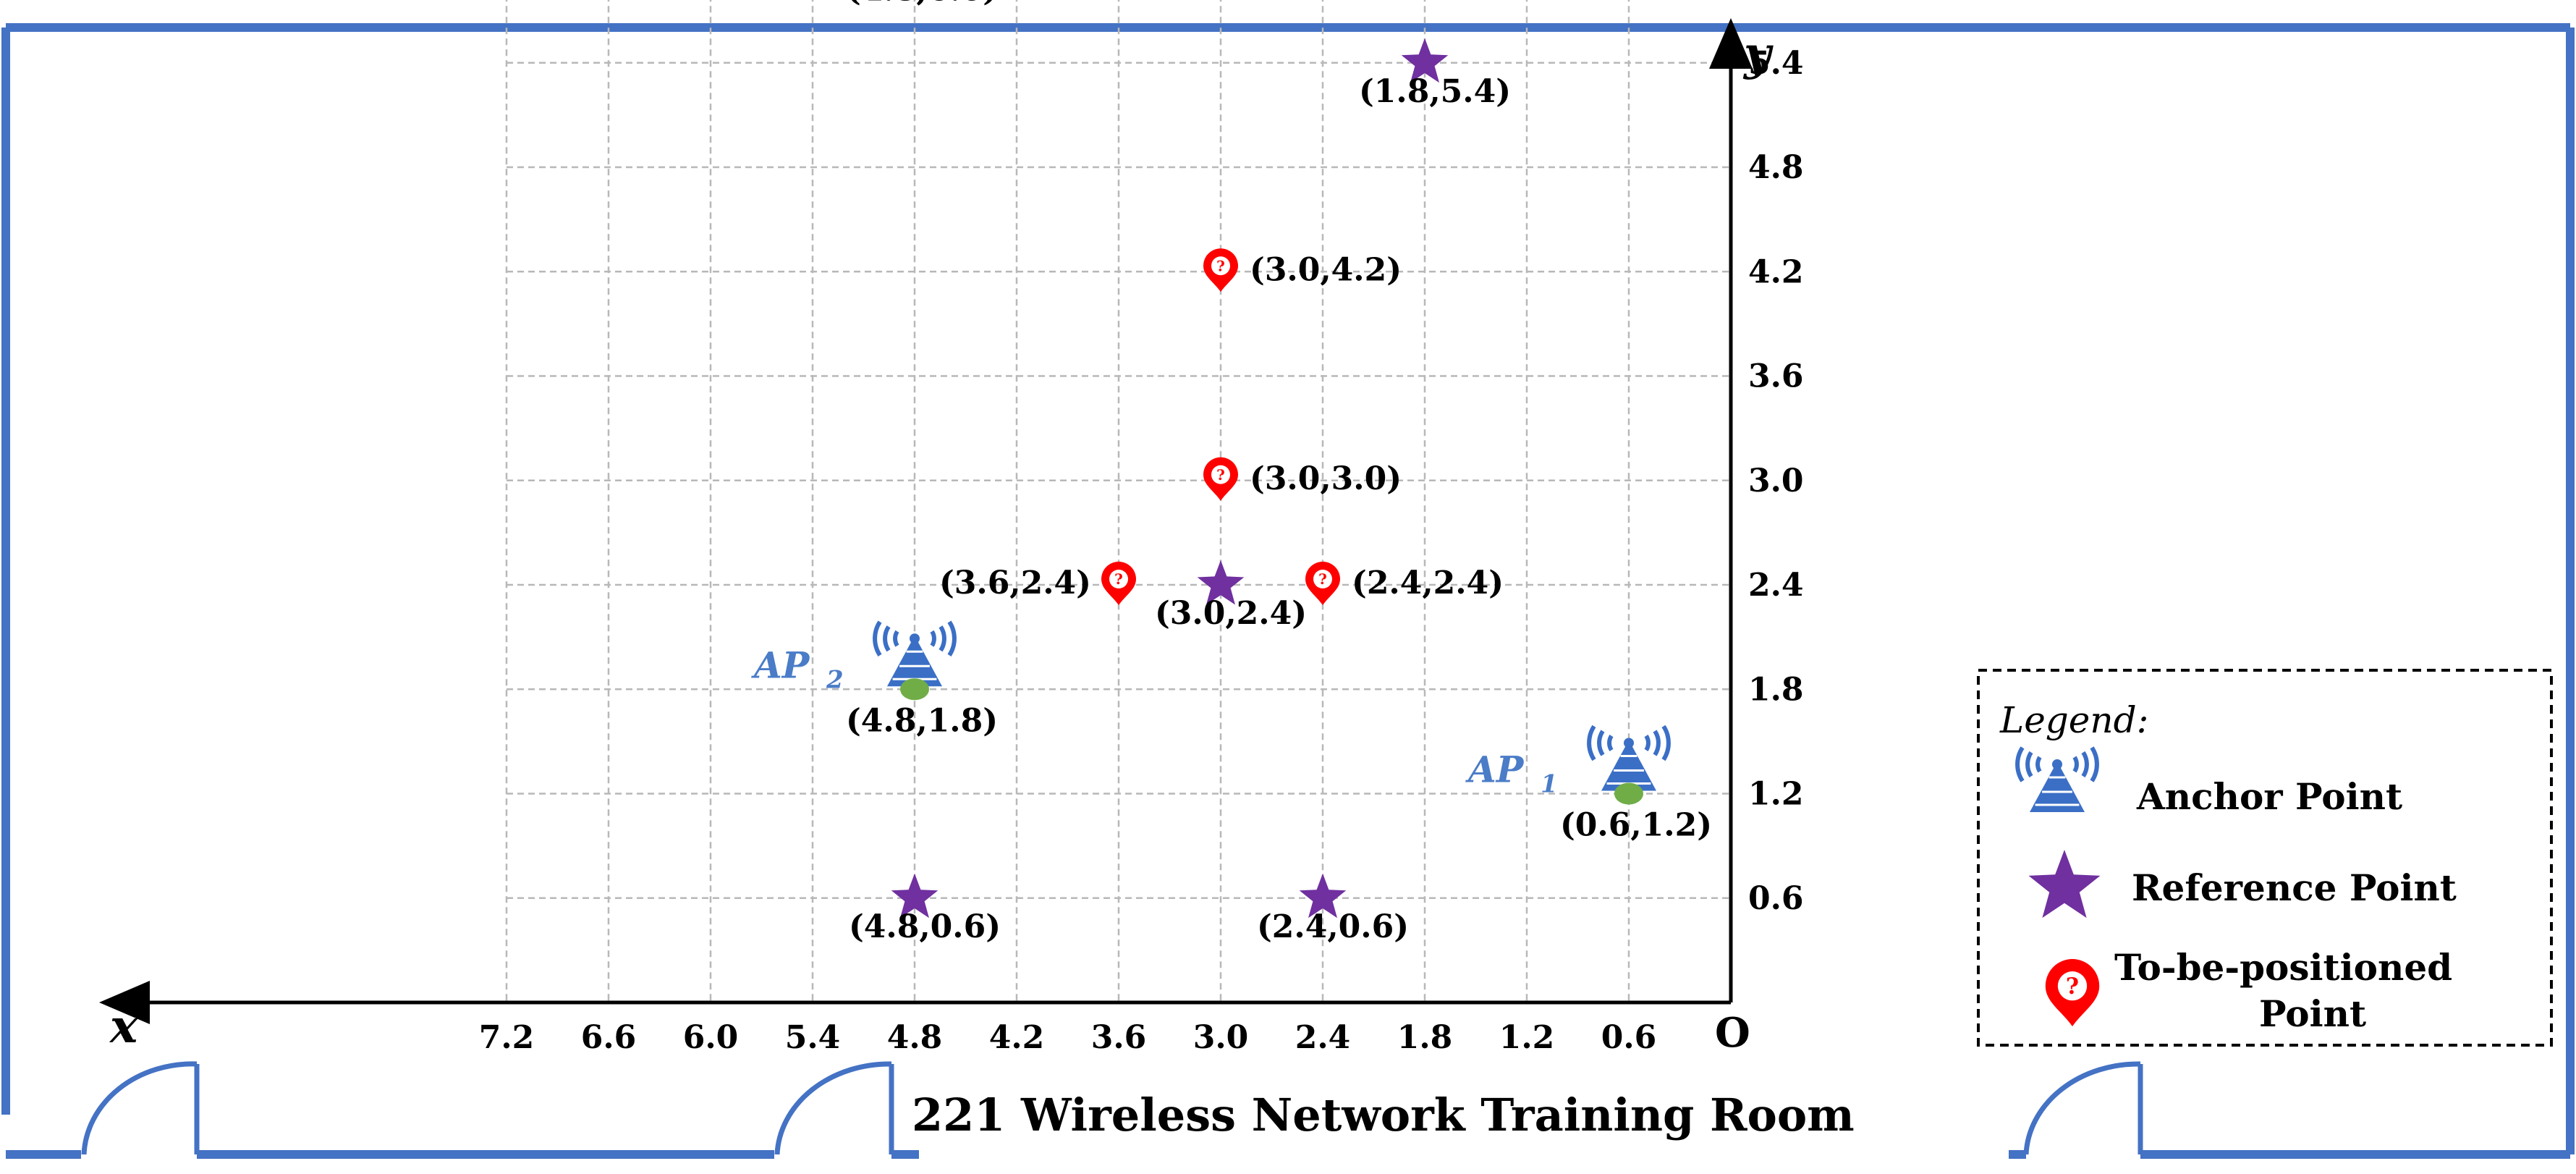  I want to click on door-right, so click(2083, 1108).